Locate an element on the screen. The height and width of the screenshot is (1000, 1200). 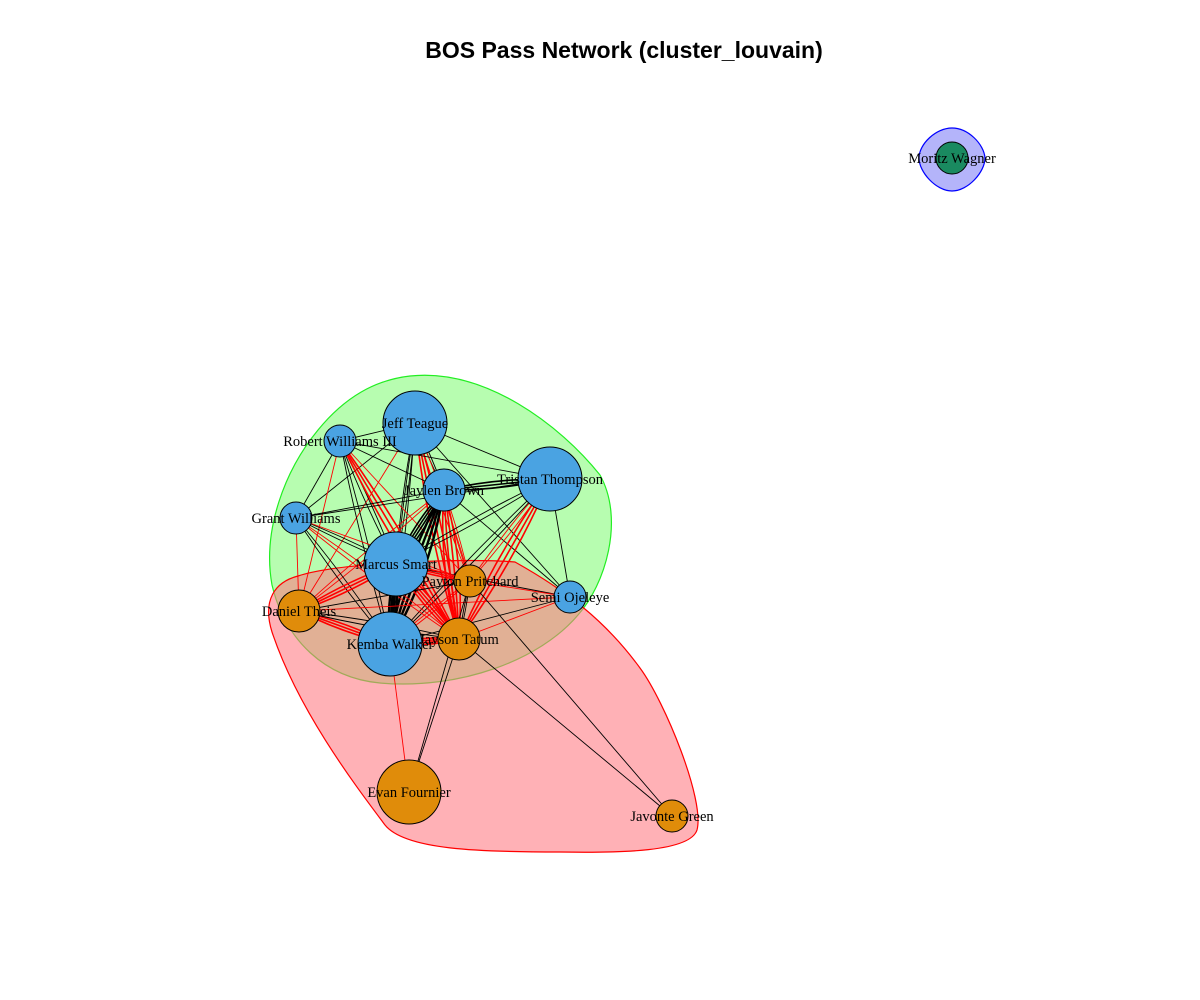
node-label-jeff-teague: Jeff Teague is located at coordinates (415, 424).